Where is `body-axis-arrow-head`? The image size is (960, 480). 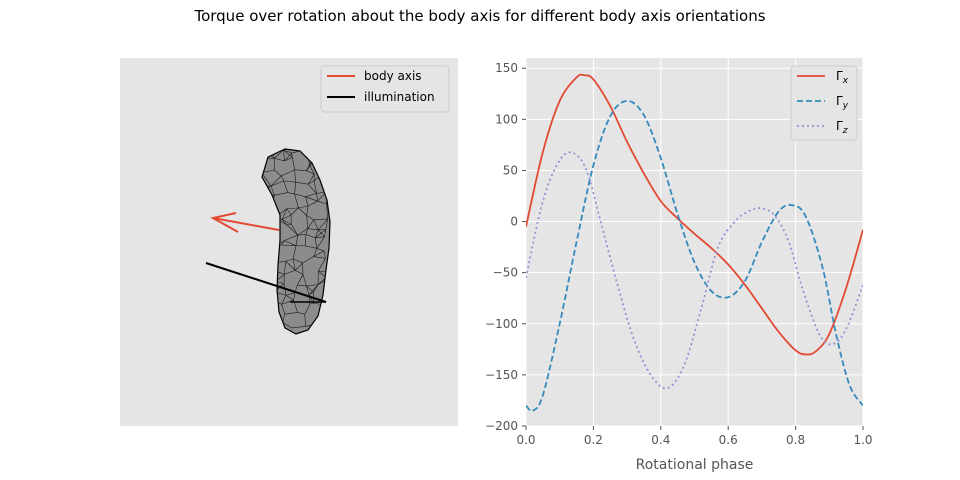 body-axis-arrow-head is located at coordinates (224, 222).